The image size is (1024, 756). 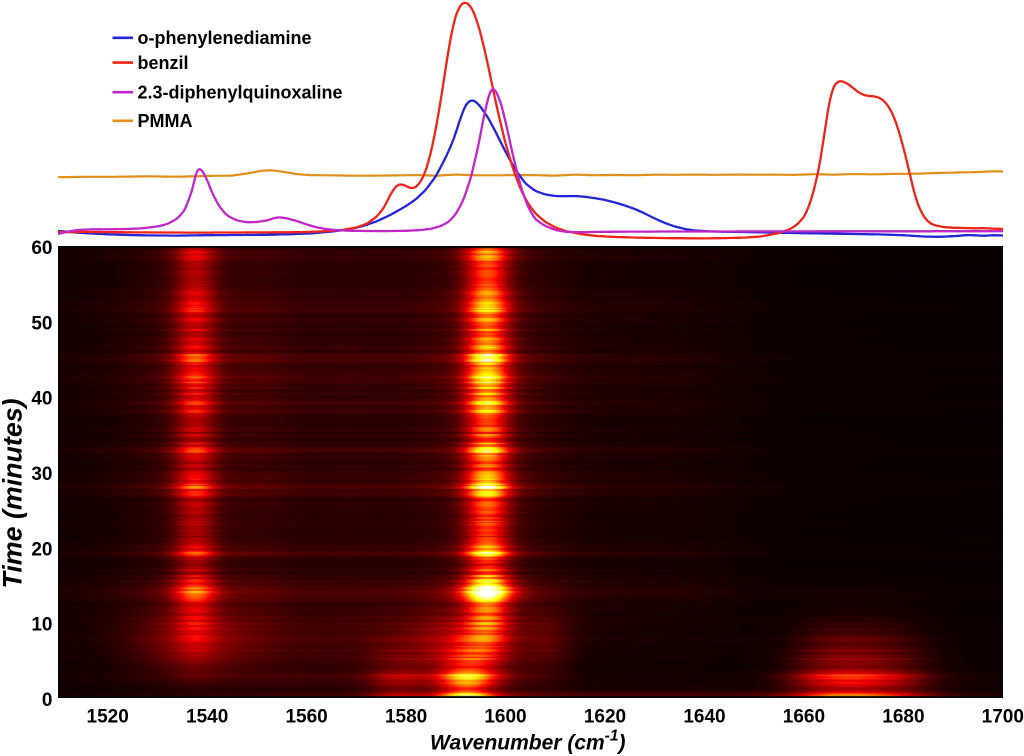 What do you see at coordinates (41, 399) in the screenshot?
I see `svg-text: 40` at bounding box center [41, 399].